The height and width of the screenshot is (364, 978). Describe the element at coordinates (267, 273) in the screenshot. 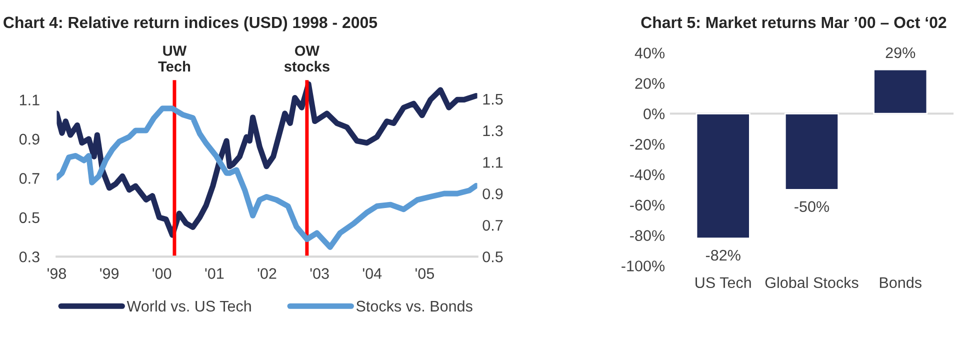

I see `x-tick-label: '02` at that location.